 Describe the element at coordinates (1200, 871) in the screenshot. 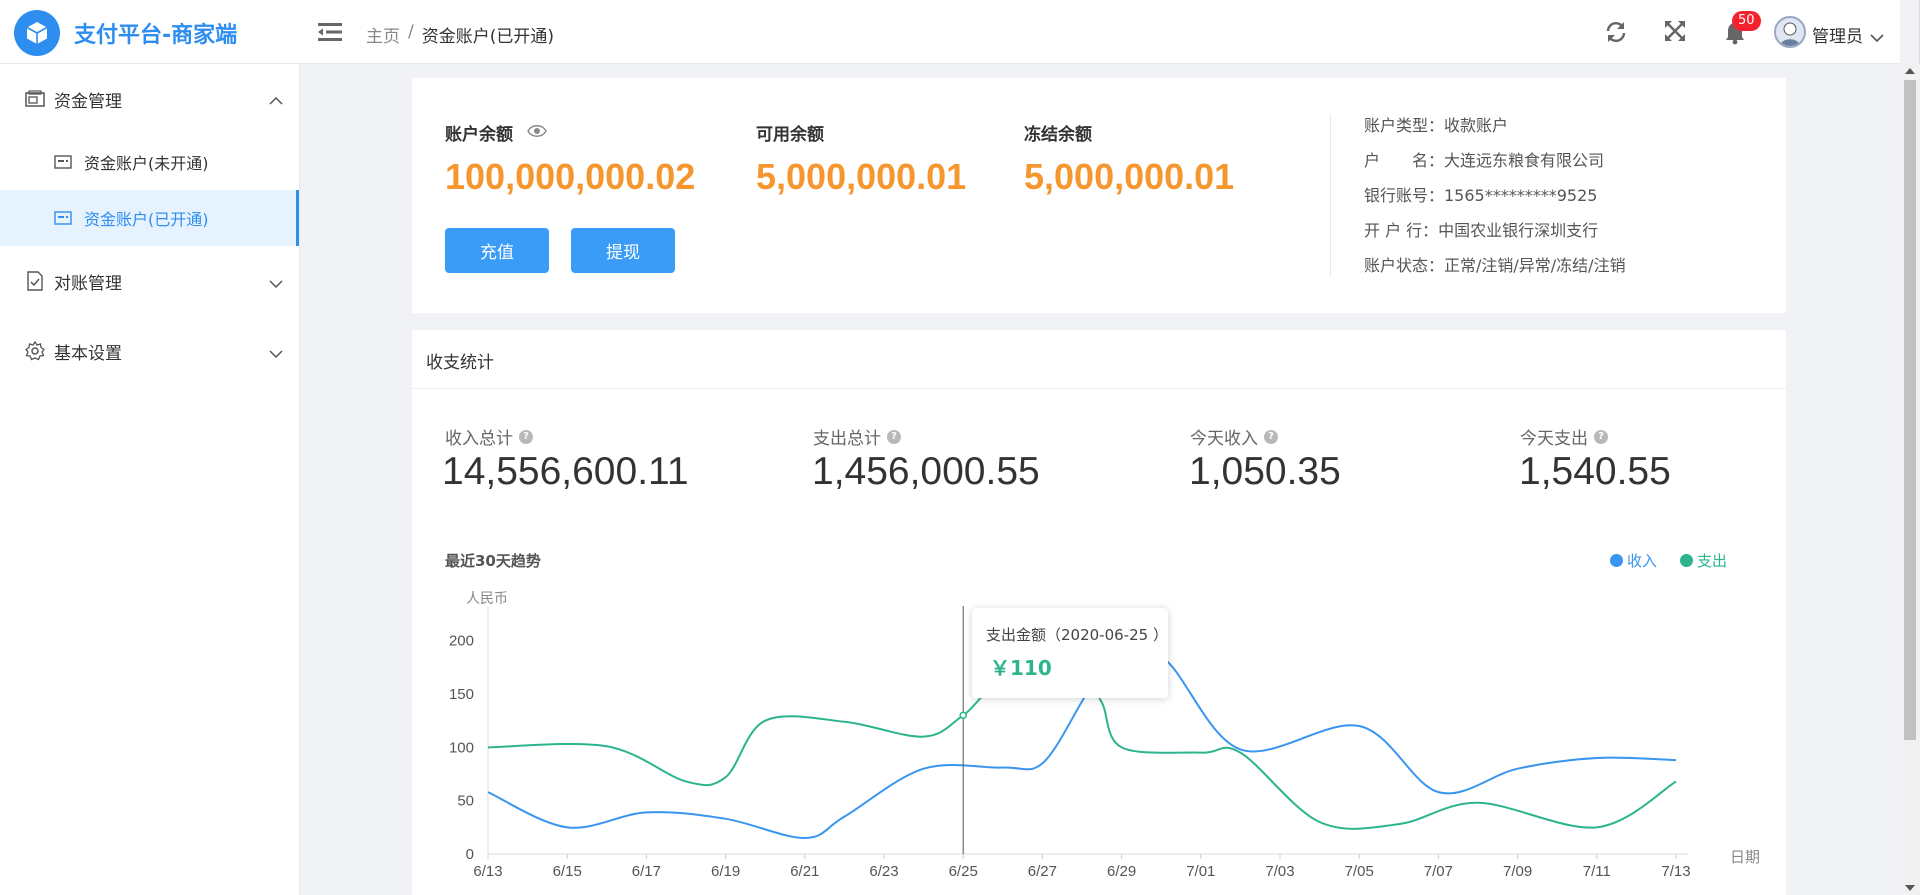

I see `x-tick-label: 7/01` at that location.